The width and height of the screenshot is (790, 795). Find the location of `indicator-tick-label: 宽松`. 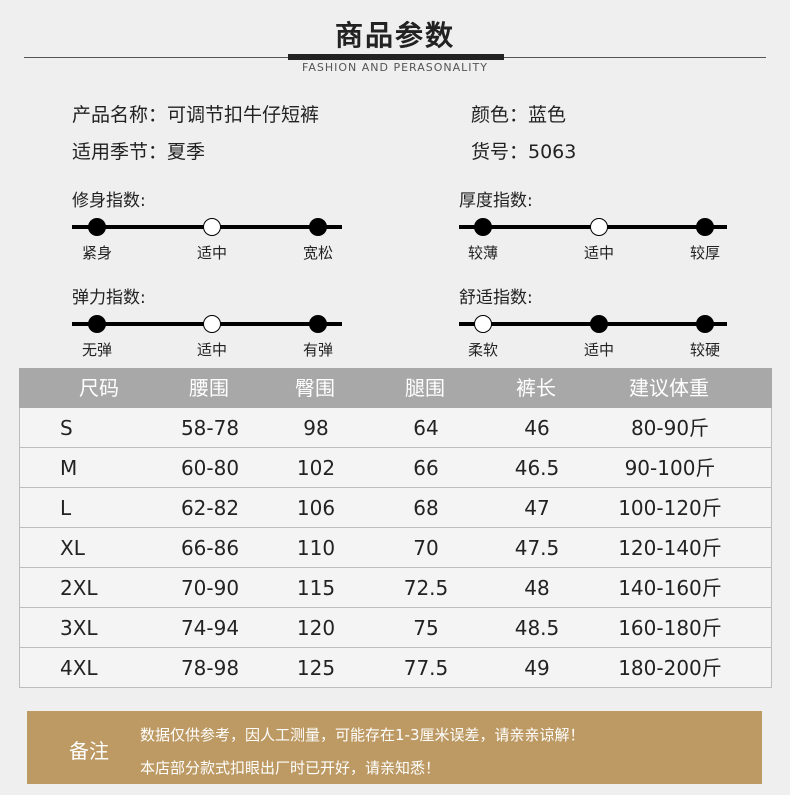

indicator-tick-label: 宽松 is located at coordinates (317, 253).